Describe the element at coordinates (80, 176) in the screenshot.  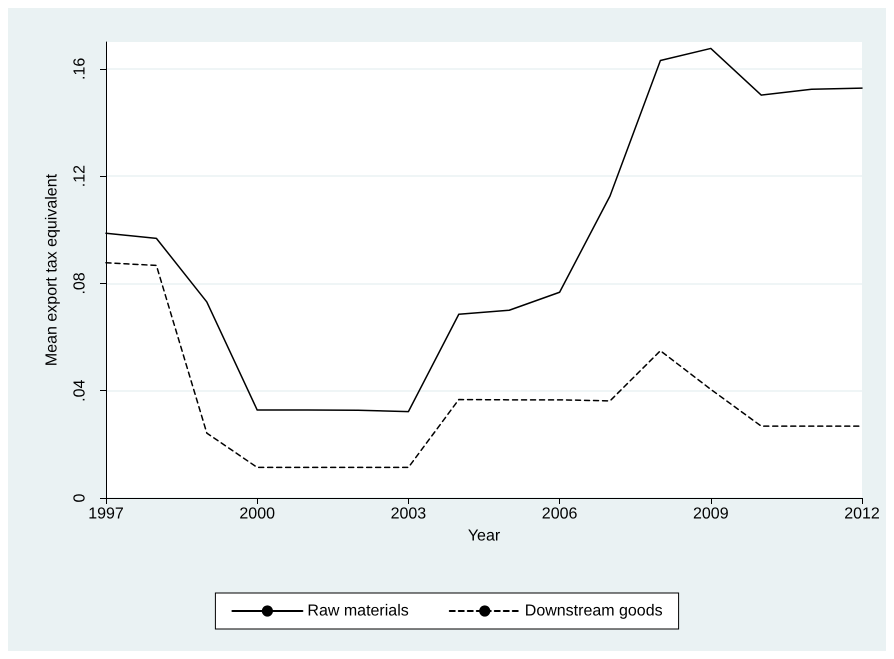
I see `y-tick-label: .12` at that location.